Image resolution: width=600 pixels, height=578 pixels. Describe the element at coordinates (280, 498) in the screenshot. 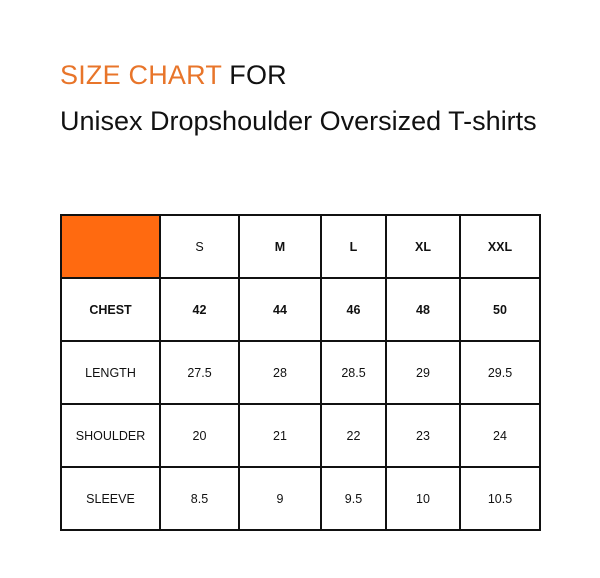

I see `table-cell: 9` at that location.